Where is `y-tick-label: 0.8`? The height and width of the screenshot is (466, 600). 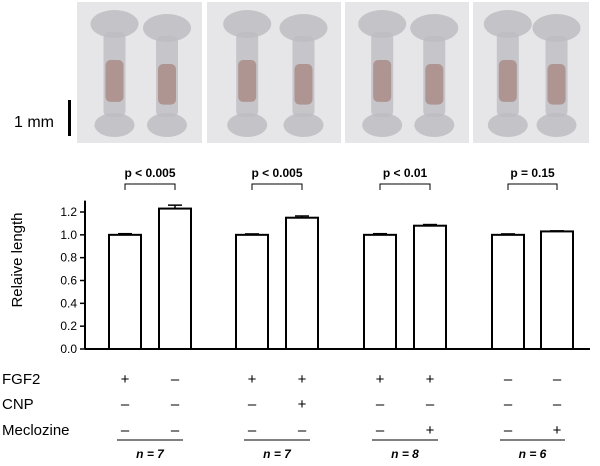 y-tick-label: 0.8 is located at coordinates (68, 258).